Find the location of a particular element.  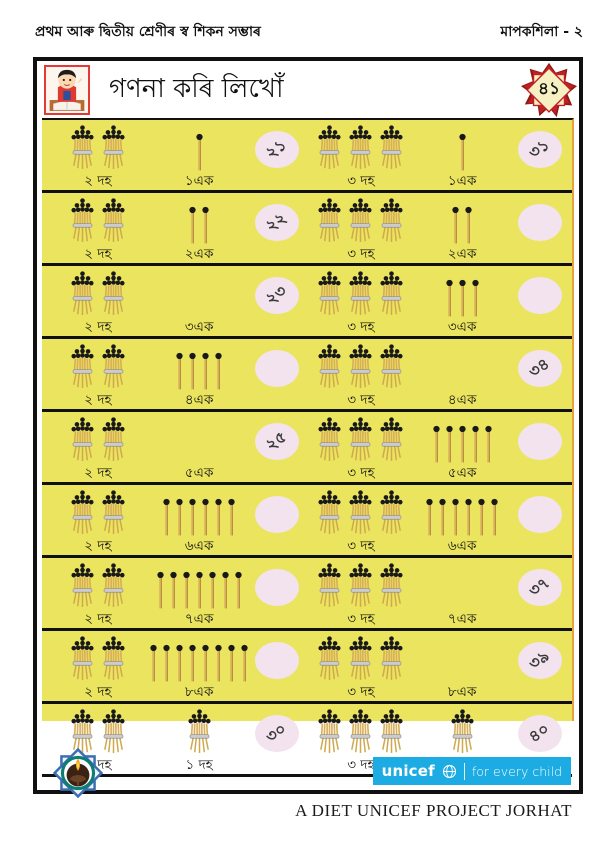

exercise-cell-left: ২ দহ ৭এক is located at coordinates (175, 593).